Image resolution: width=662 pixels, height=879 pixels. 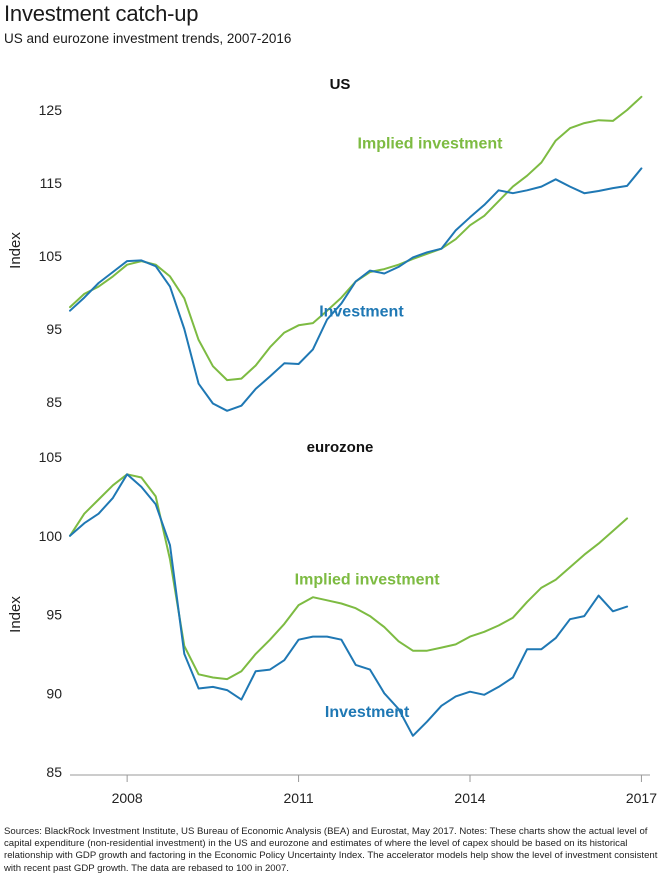 What do you see at coordinates (51, 457) in the screenshot?
I see `y-tick-label-eurozone-105: 105` at bounding box center [51, 457].